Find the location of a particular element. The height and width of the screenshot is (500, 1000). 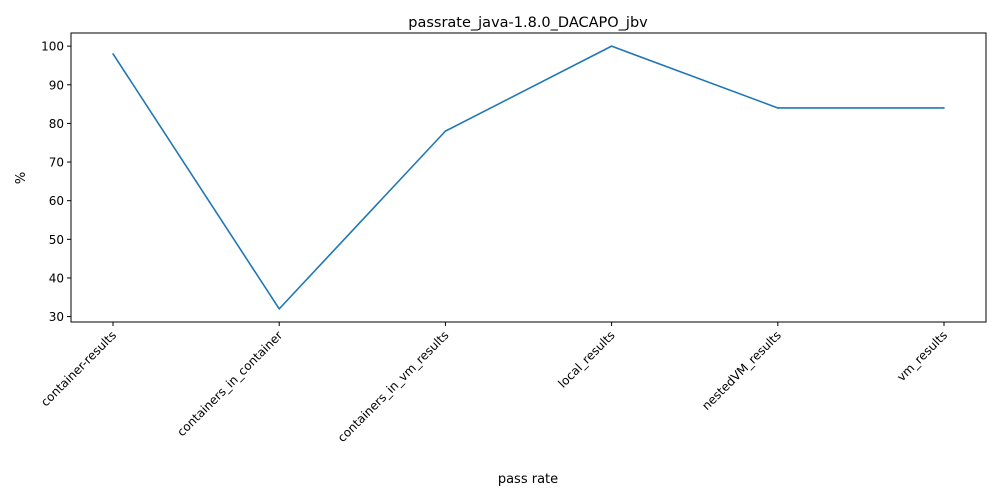

x-tick-label: nestedVM_results is located at coordinates (741, 370).